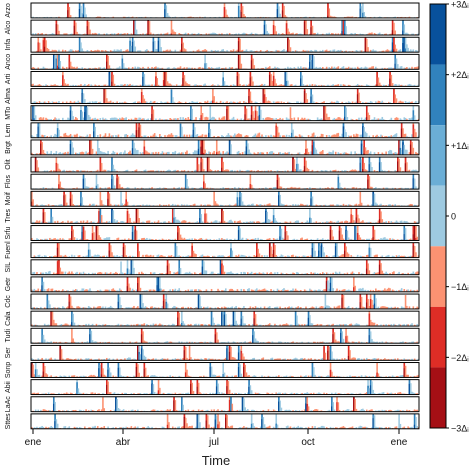 The width and height of the screenshot is (474, 468). Describe the element at coordinates (212, 62) in the screenshot. I see `horizon-panel: Anco` at that location.